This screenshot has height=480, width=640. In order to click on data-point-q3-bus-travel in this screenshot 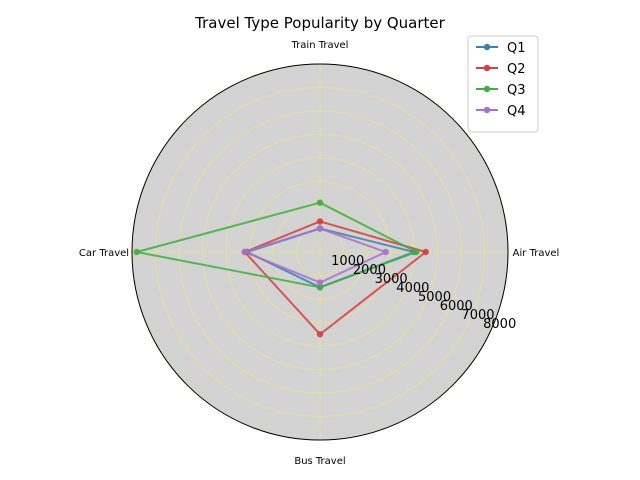, I will do `click(320, 287)`.